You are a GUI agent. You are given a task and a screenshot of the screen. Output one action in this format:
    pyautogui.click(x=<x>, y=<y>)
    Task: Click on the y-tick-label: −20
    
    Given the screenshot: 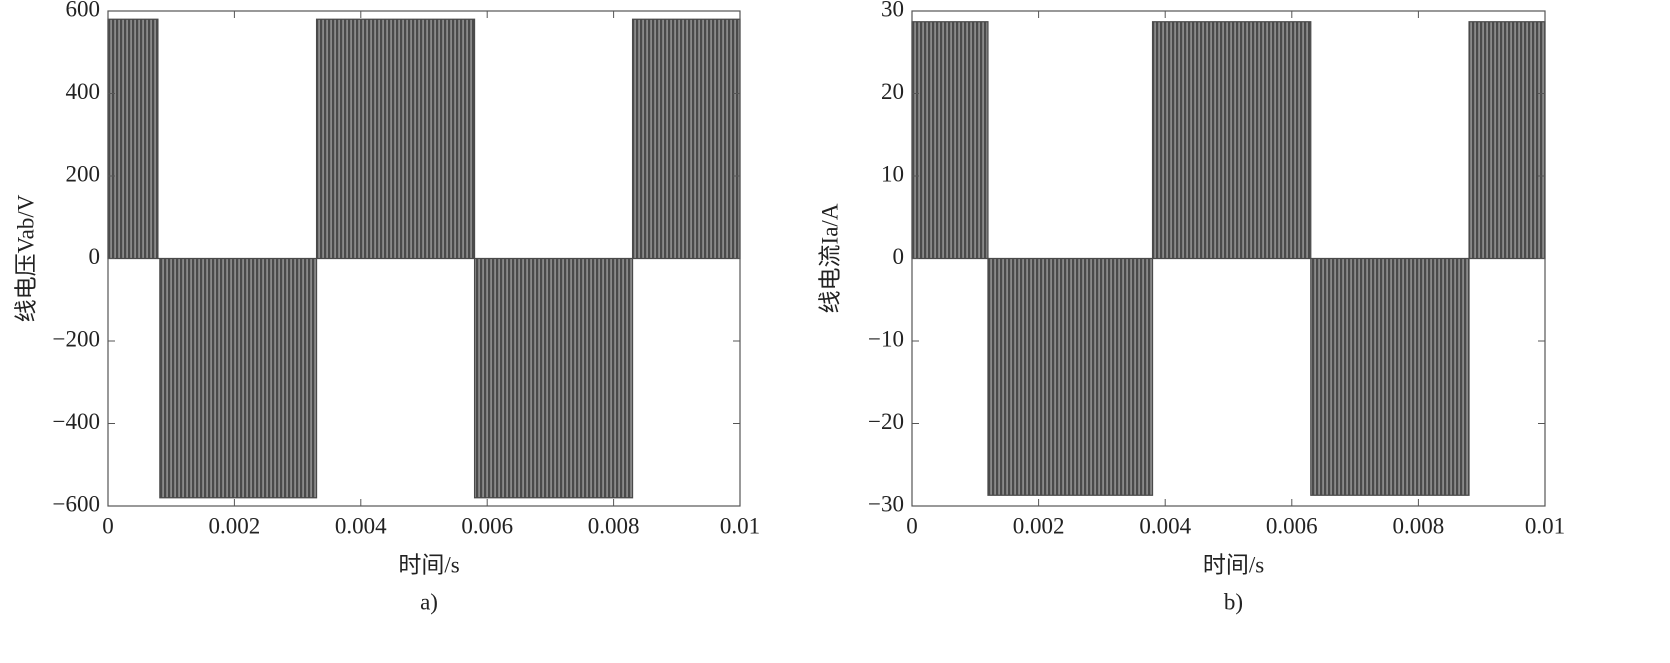 What is the action you would take?
    pyautogui.click(x=886, y=421)
    